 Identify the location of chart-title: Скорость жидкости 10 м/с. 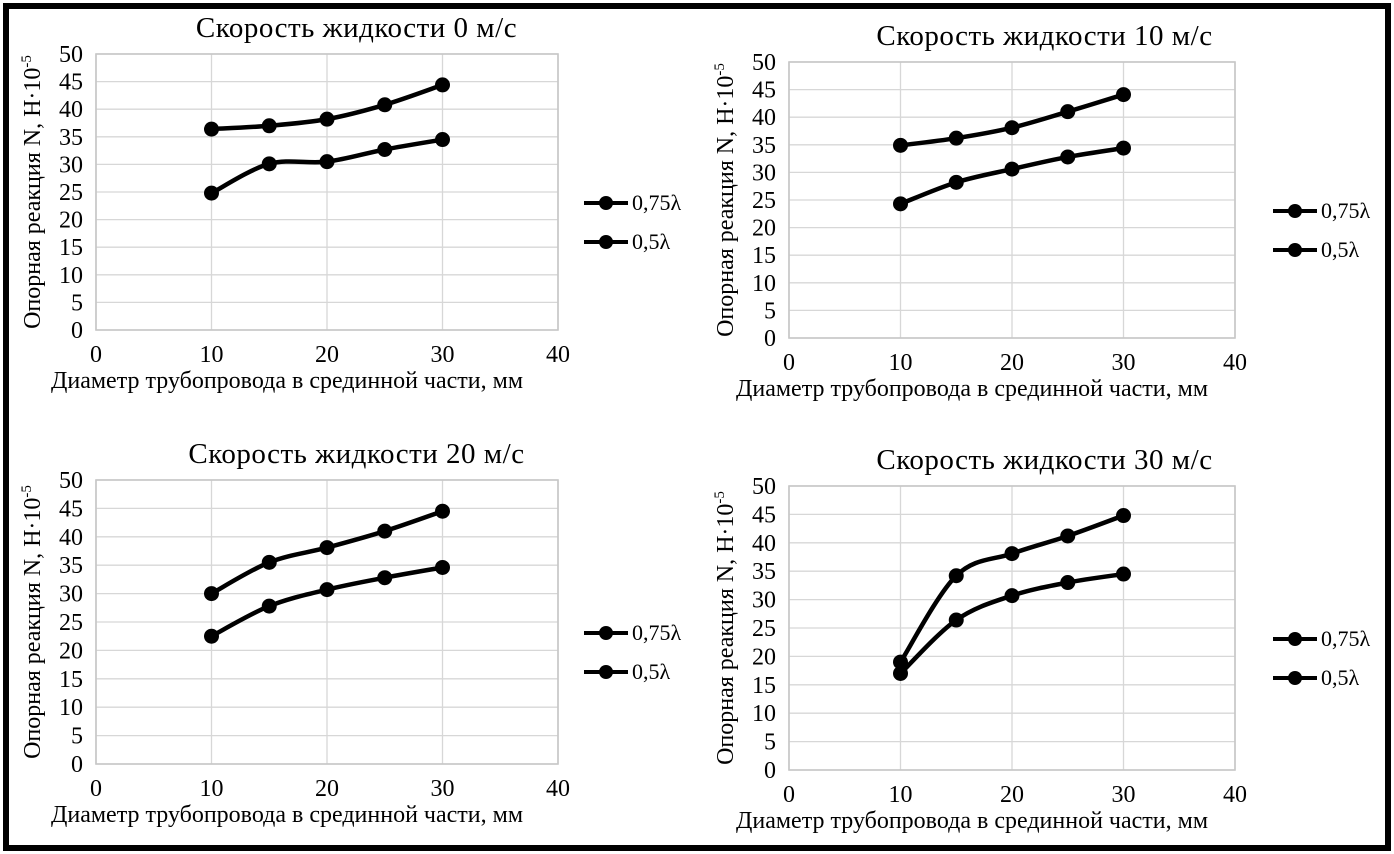
(1044, 36).